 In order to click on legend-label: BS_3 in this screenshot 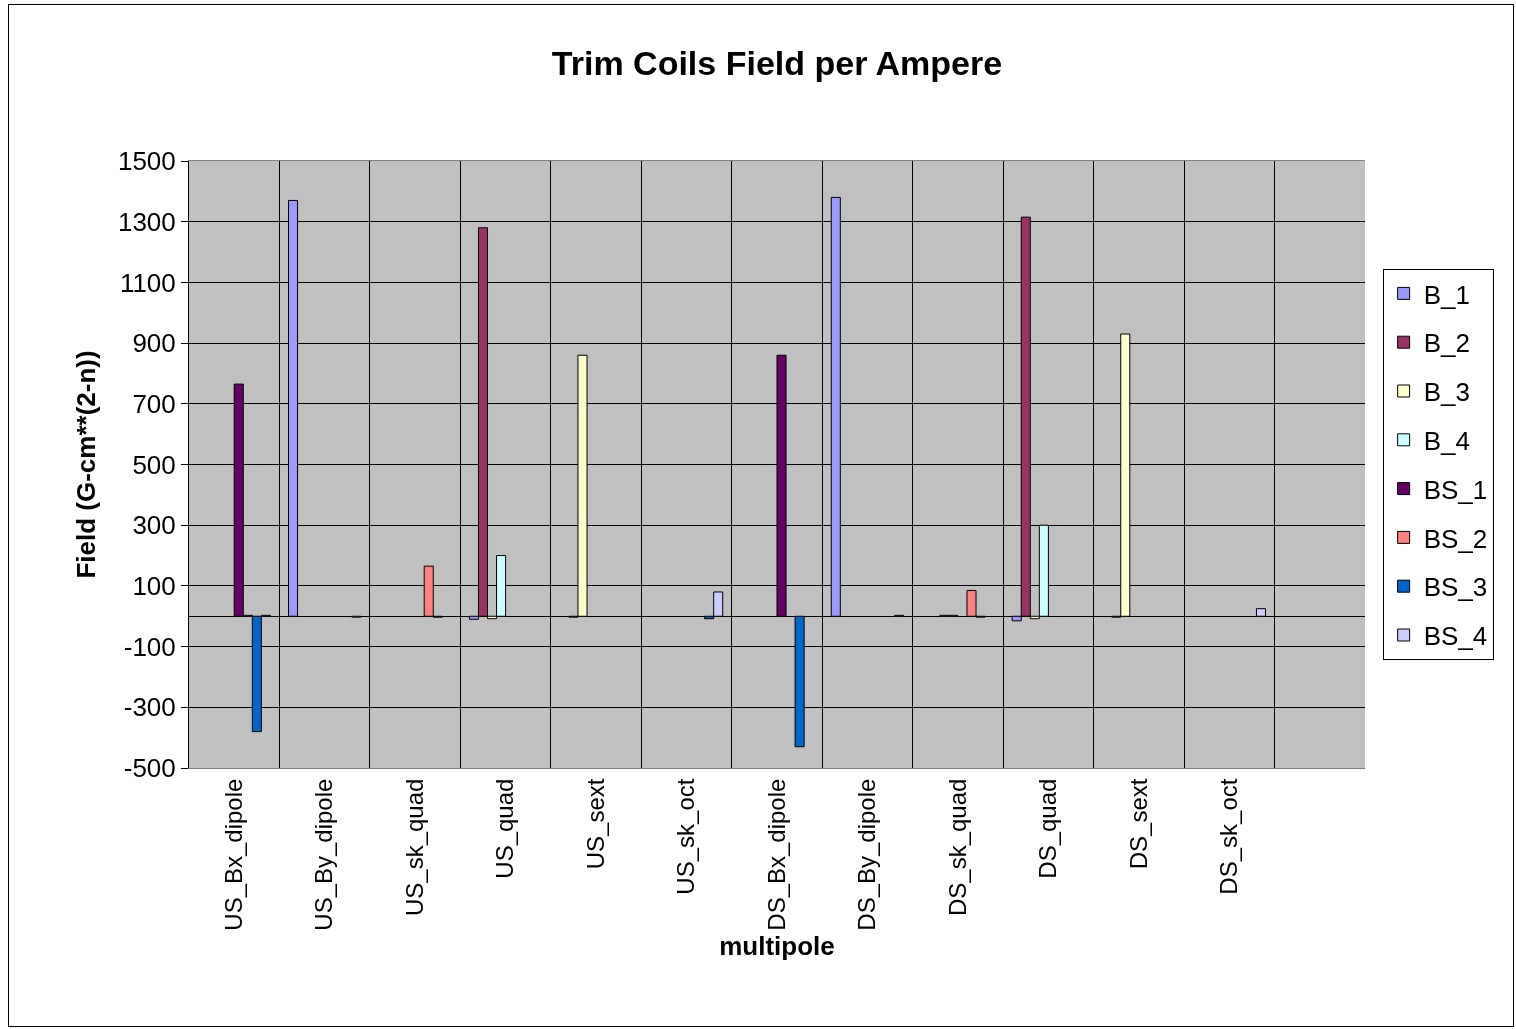, I will do `click(1455, 587)`.